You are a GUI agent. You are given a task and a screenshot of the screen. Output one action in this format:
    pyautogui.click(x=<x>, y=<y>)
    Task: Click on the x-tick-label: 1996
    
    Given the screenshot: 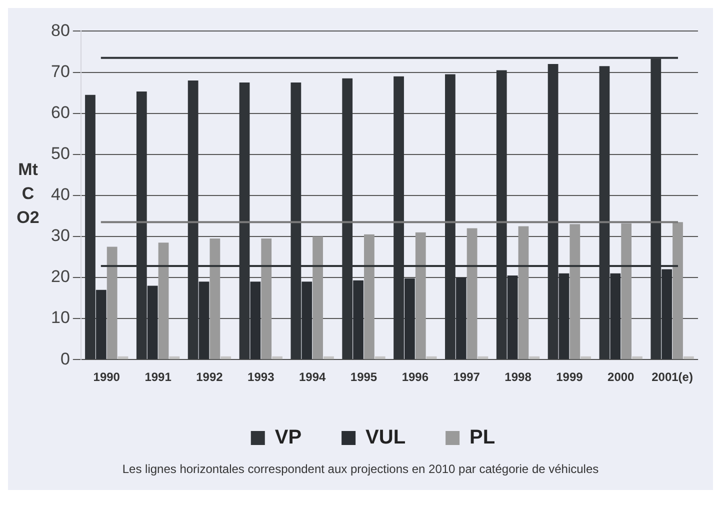 What is the action you would take?
    pyautogui.click(x=415, y=377)
    